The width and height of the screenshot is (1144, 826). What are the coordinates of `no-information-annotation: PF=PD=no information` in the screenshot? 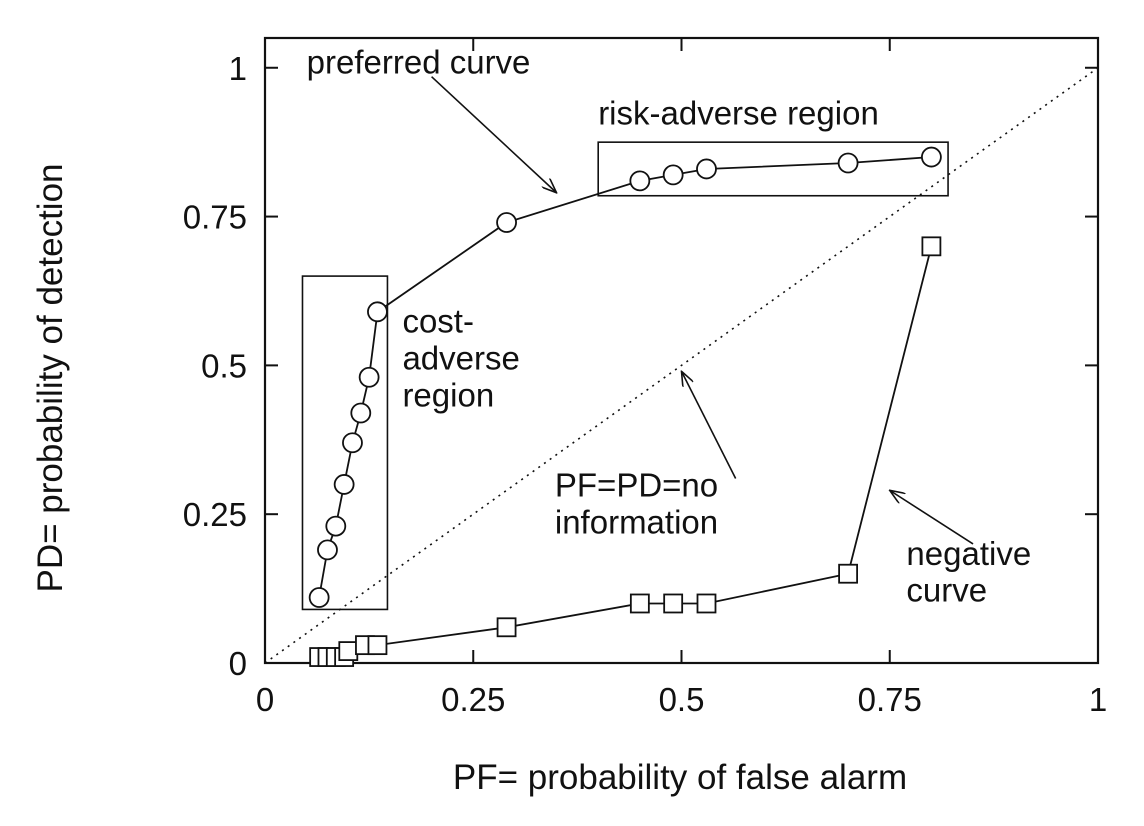 It's located at (636, 503).